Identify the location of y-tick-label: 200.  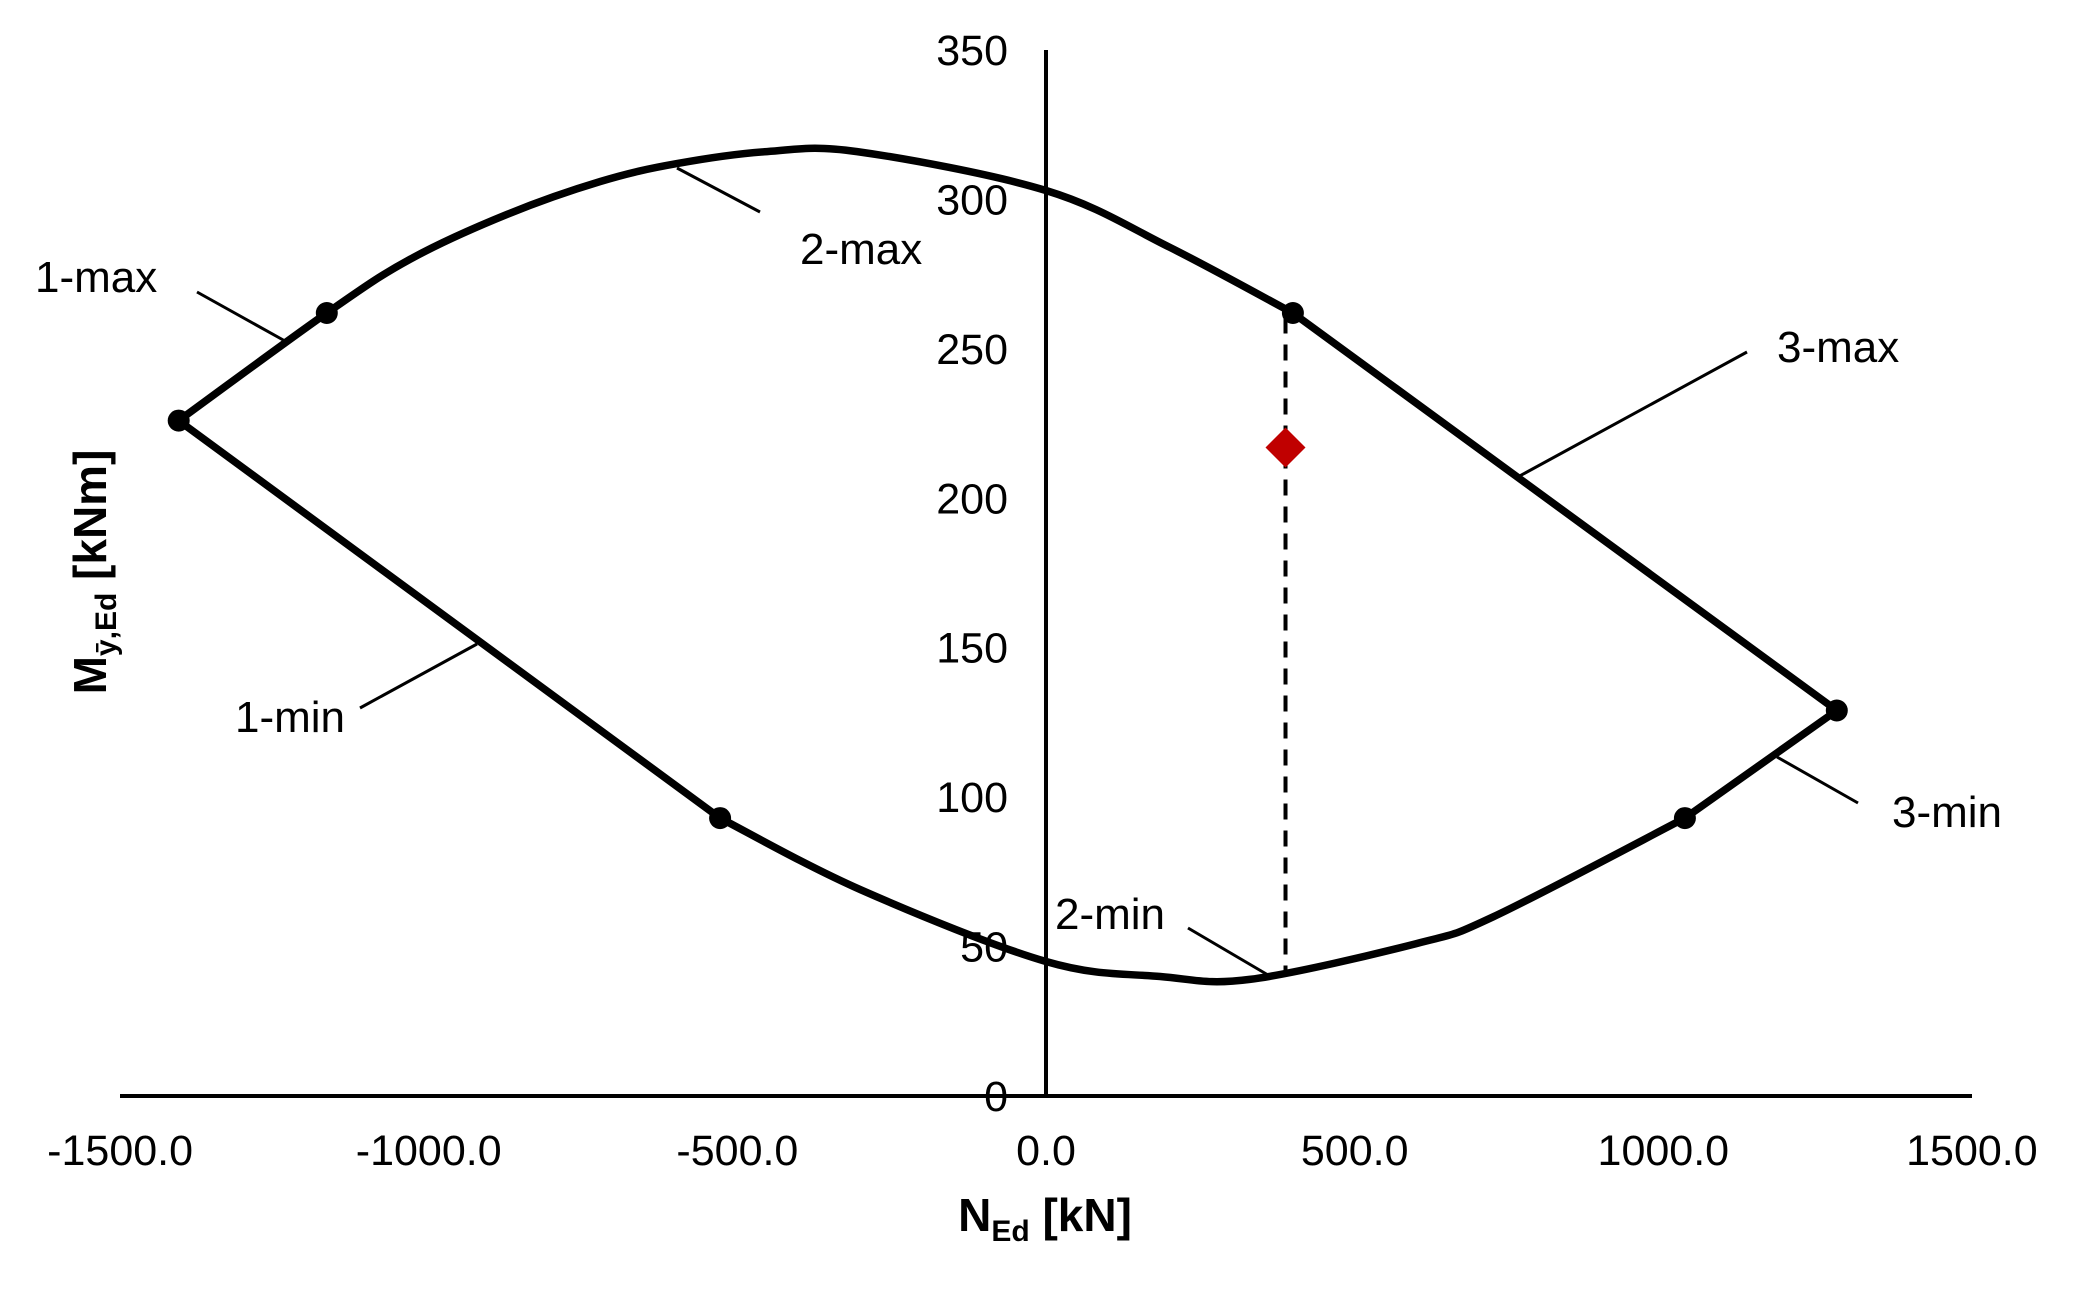
(972, 499).